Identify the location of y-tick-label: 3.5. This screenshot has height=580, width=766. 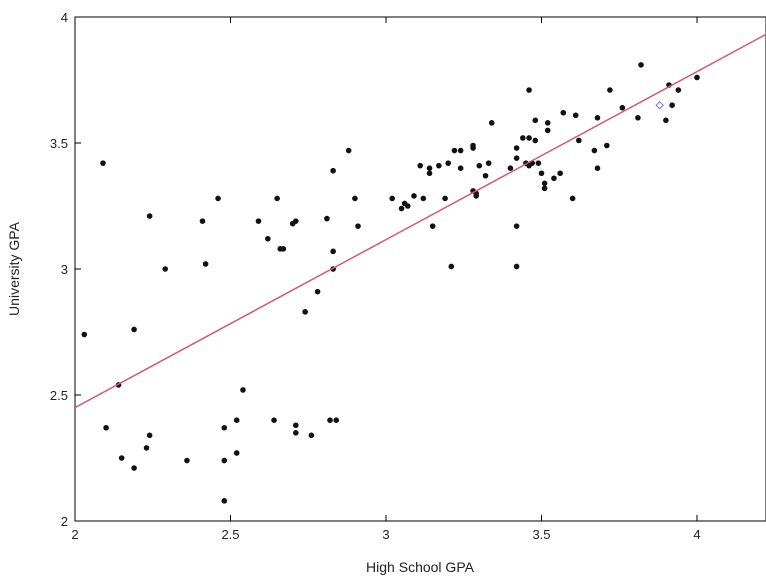
(59, 143).